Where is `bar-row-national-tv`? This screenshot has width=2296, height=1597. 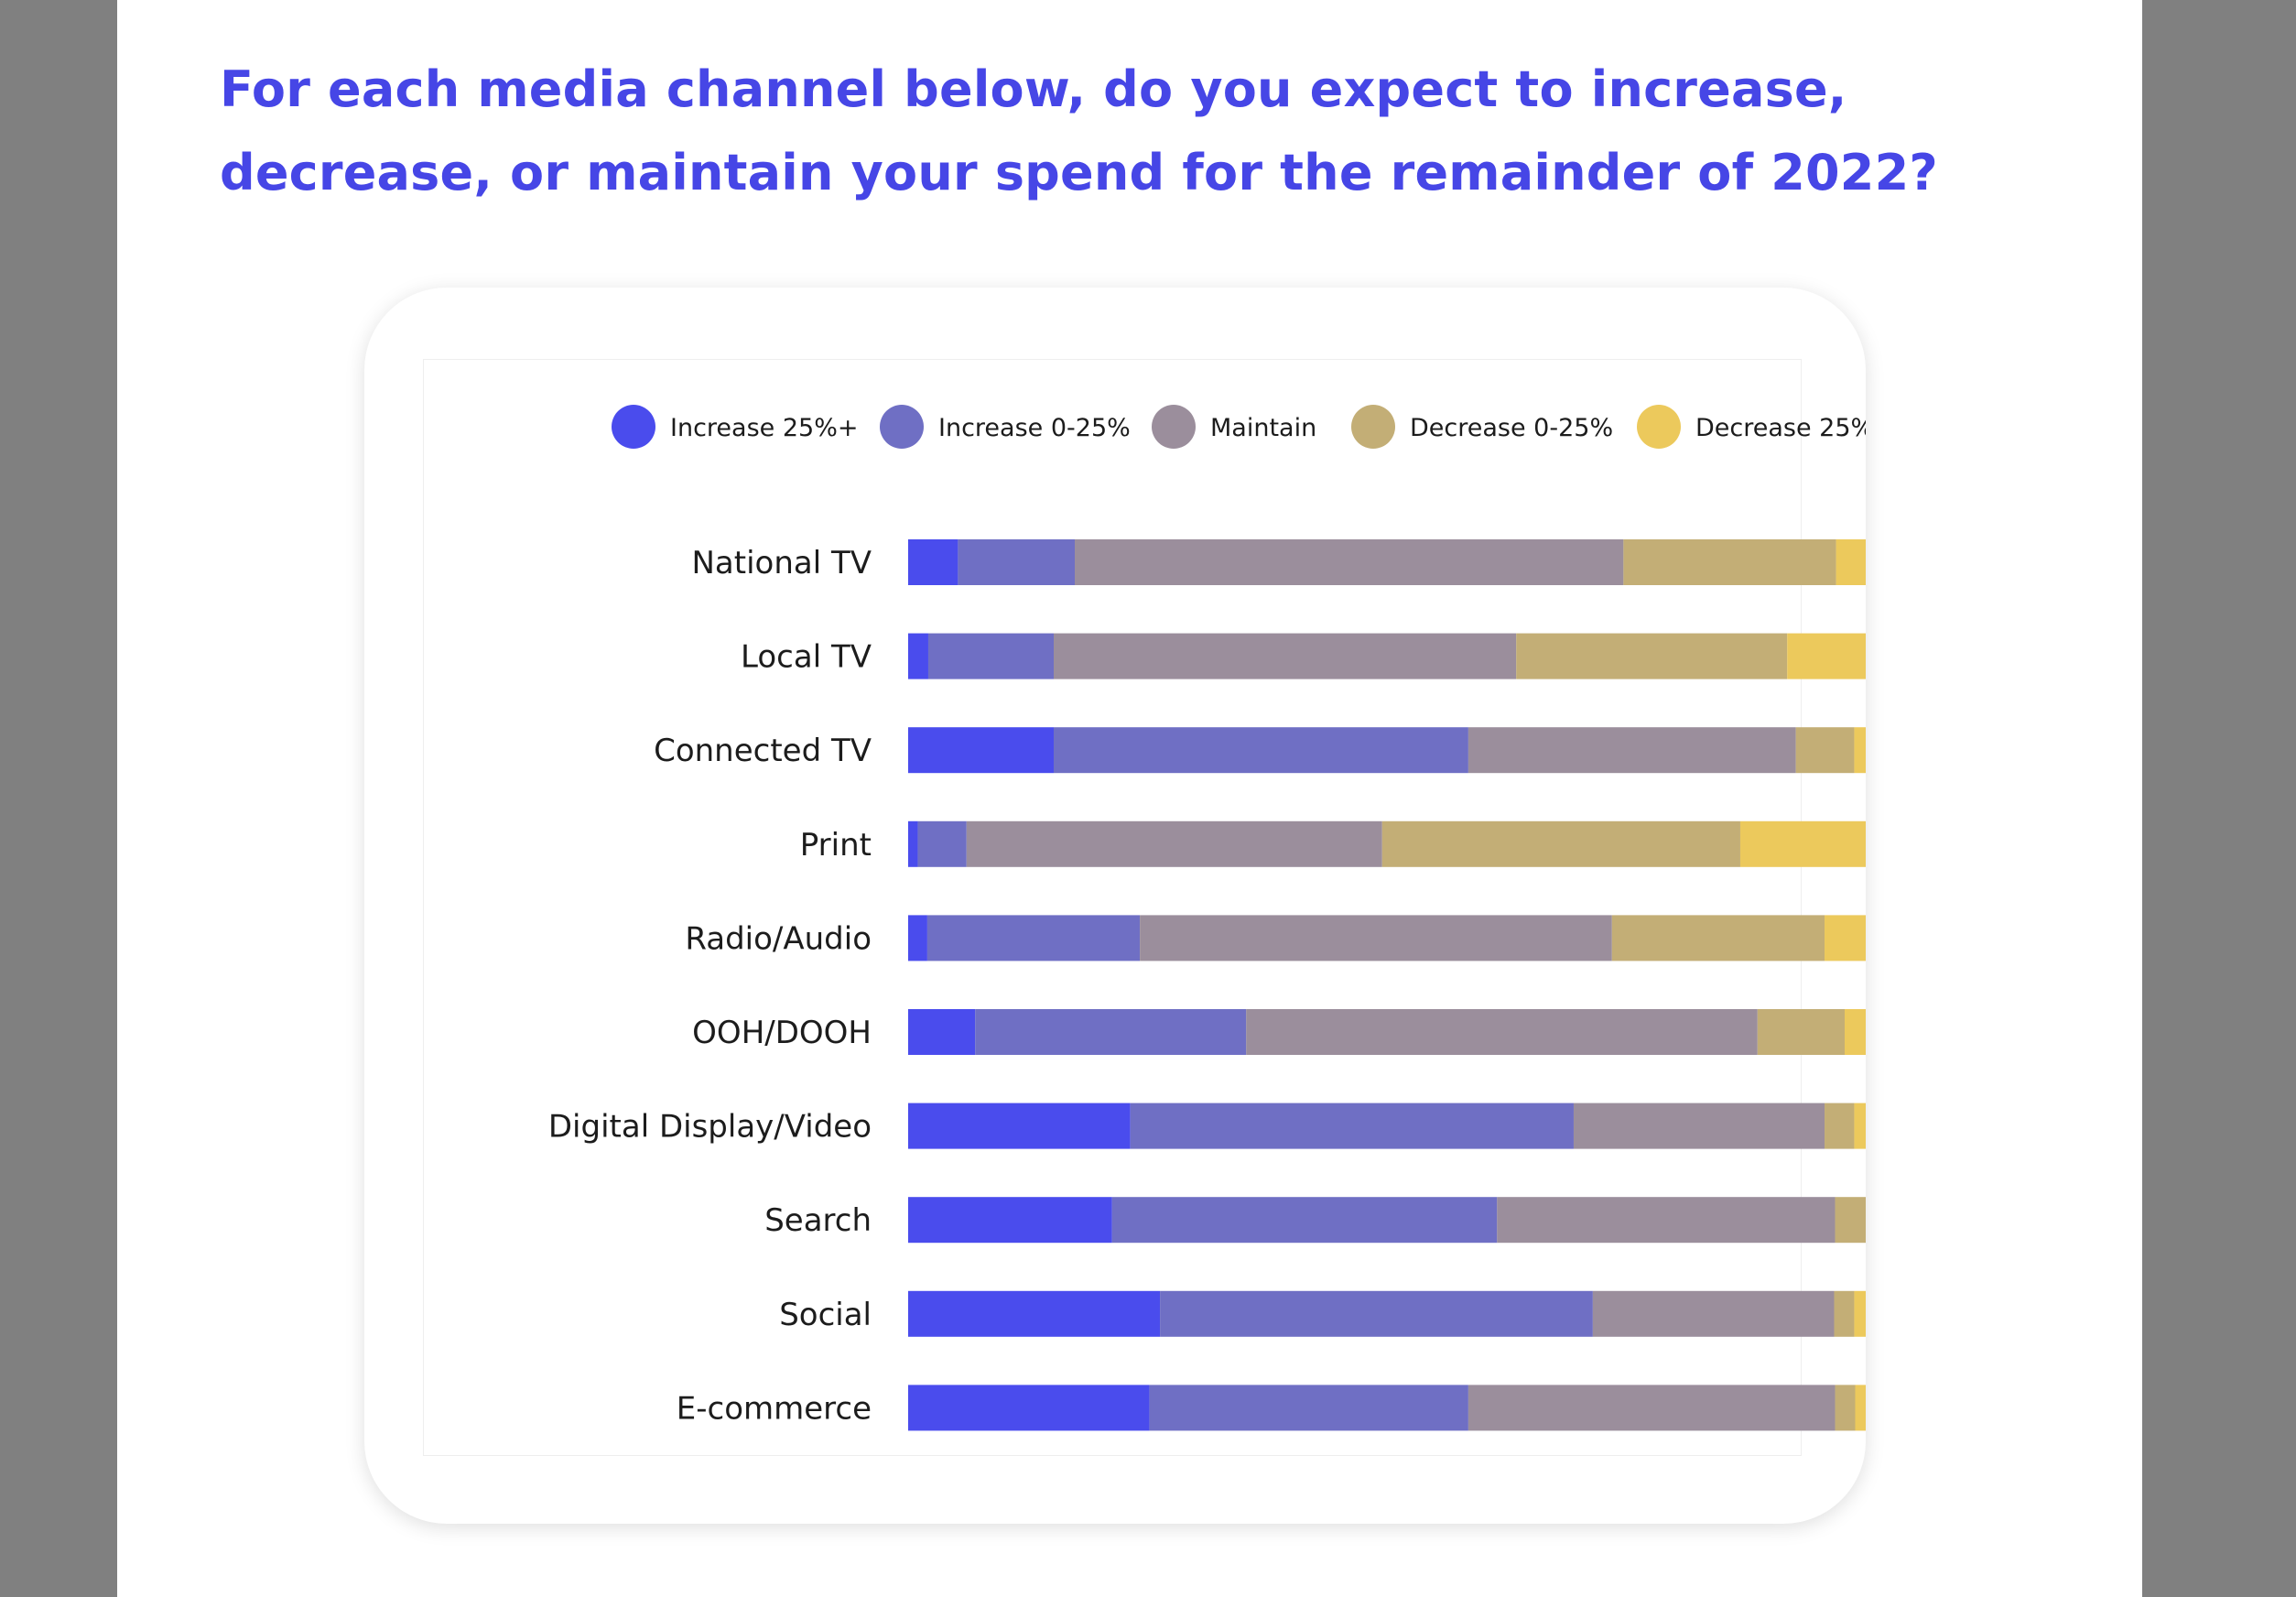 bar-row-national-tv is located at coordinates (1387, 562).